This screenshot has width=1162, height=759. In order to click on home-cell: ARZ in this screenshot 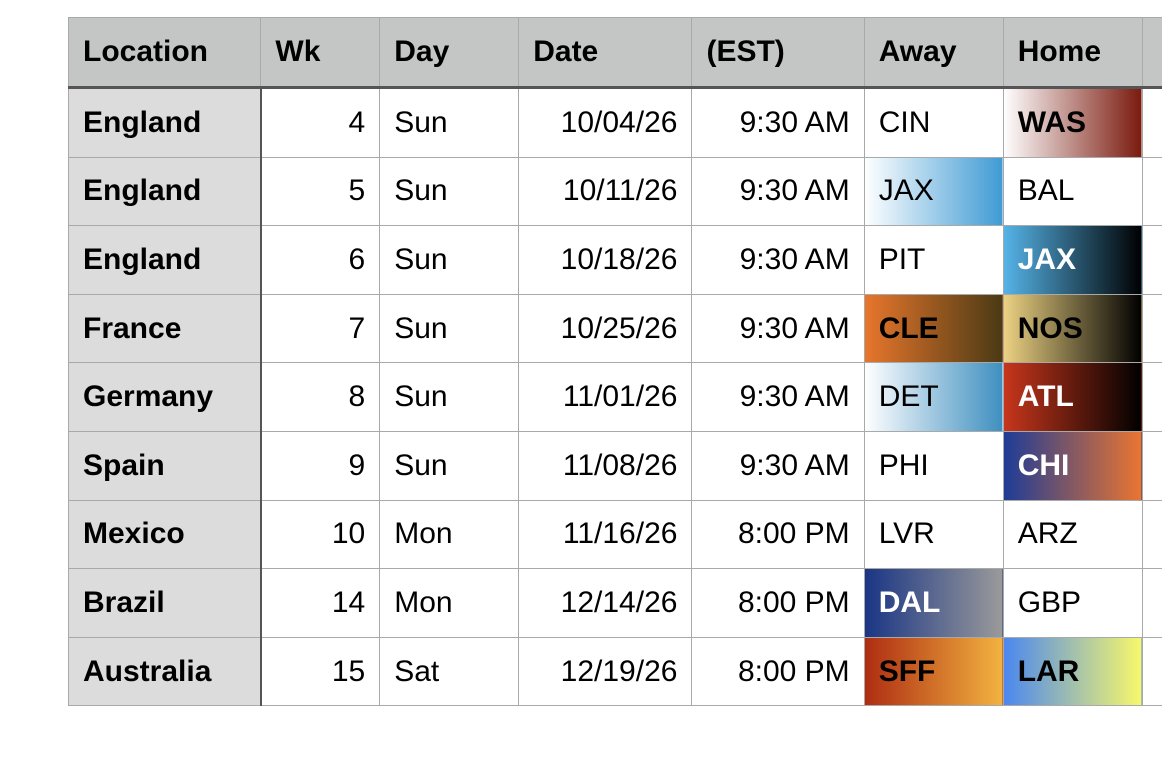, I will do `click(1072, 534)`.